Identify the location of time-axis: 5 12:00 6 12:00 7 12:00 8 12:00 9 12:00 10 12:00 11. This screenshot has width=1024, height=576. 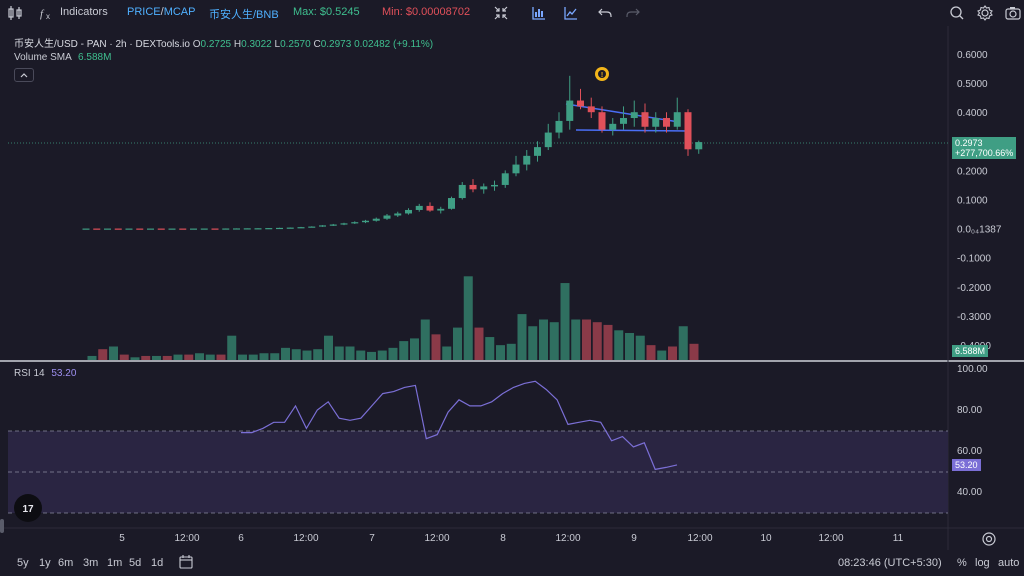
(511, 538).